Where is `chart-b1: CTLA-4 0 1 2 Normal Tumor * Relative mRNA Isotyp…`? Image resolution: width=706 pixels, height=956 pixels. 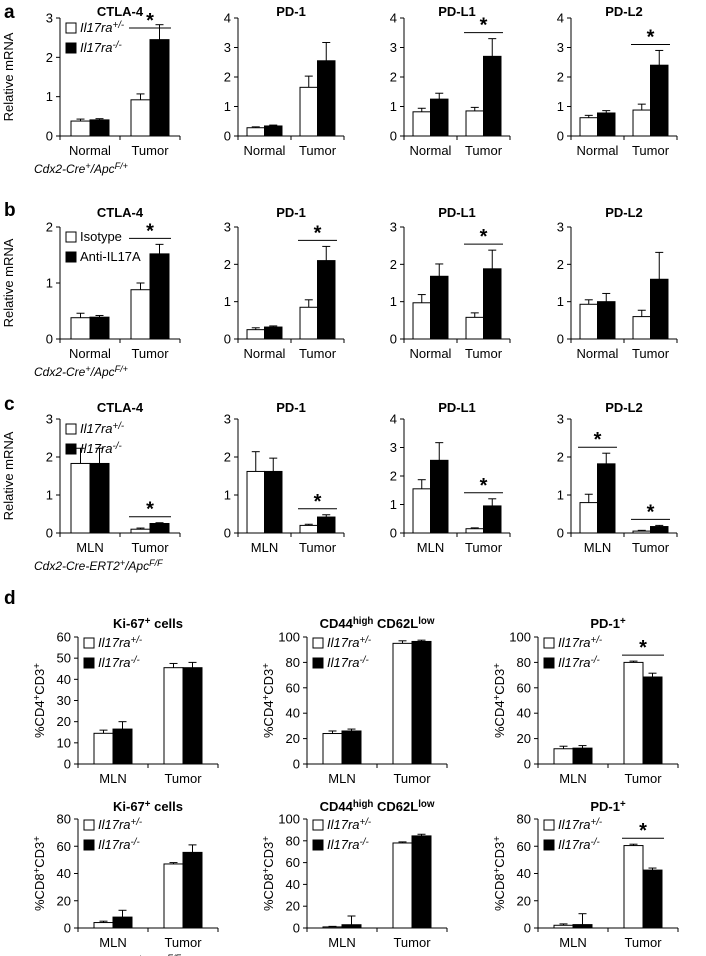 chart-b1: CTLA-4 0 1 2 Normal Tumor * Relative mRNA Isotyp… is located at coordinates (91, 292).